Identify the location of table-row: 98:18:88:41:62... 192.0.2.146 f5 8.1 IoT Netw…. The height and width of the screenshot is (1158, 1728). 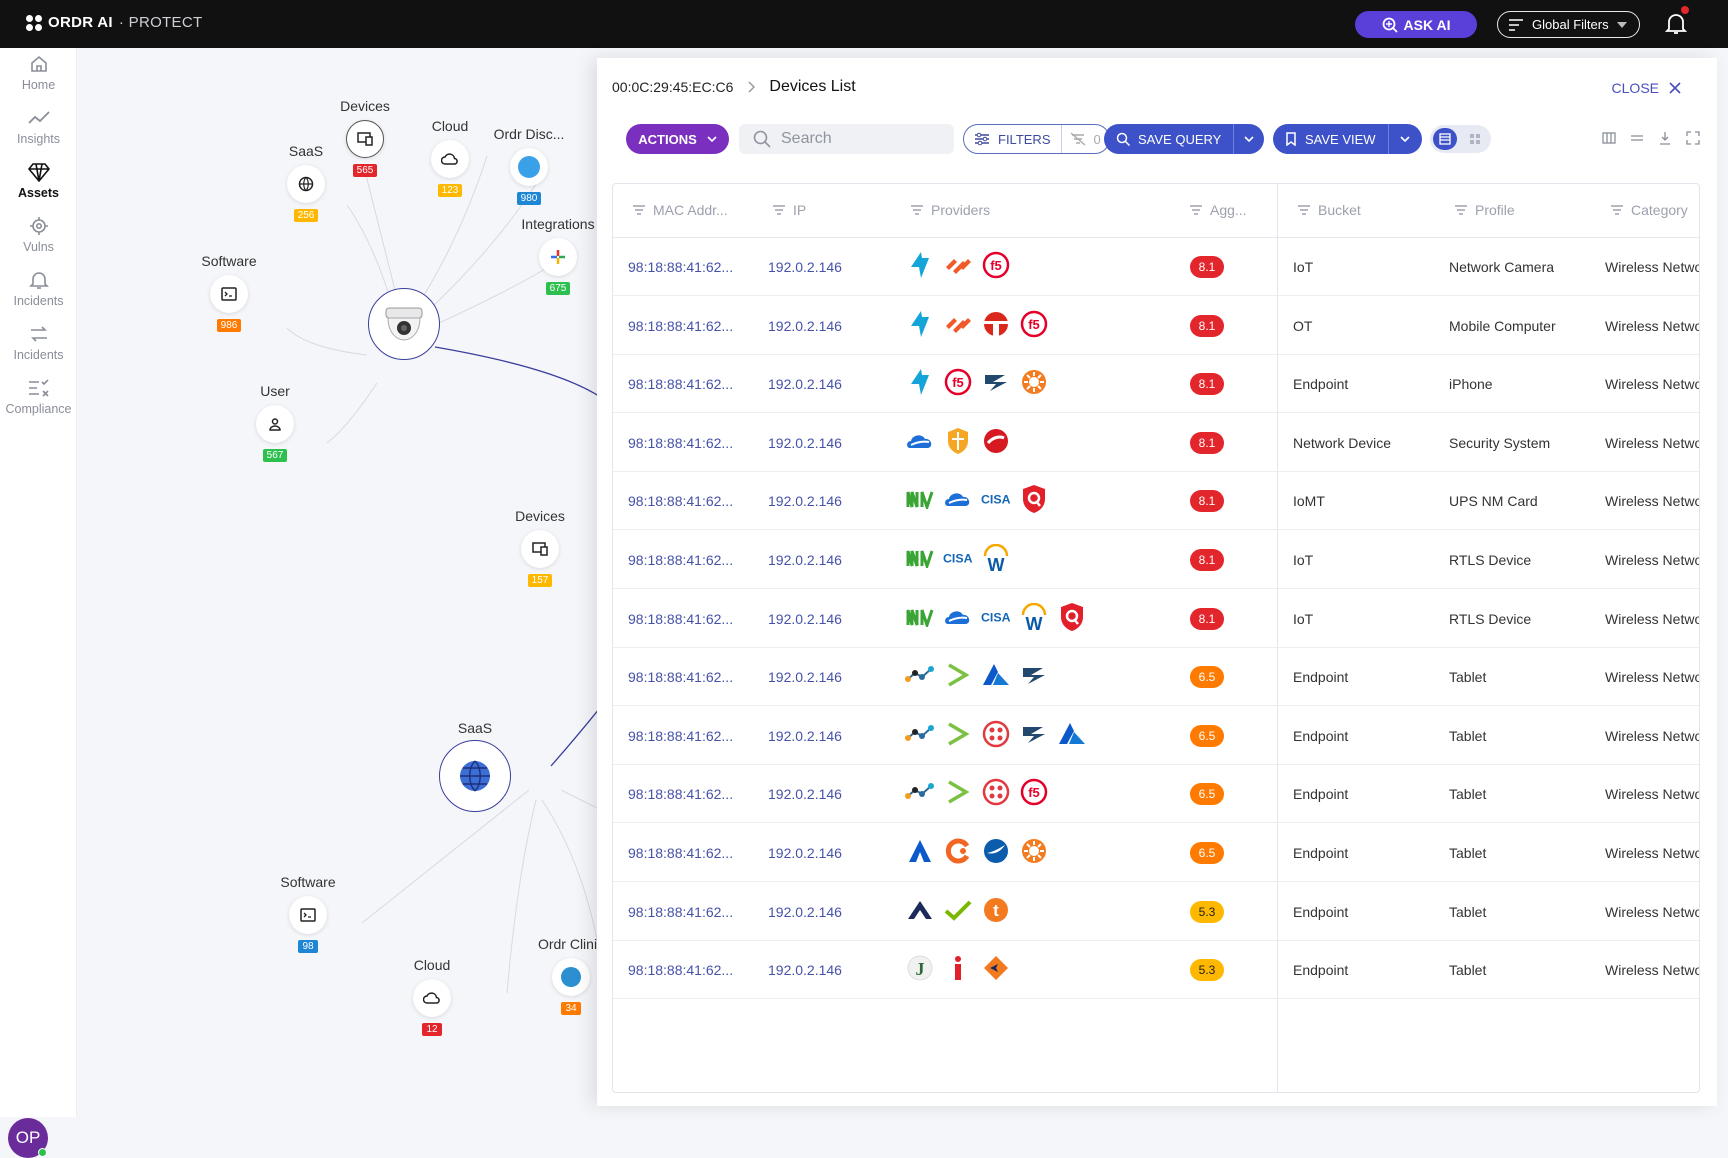
(1156, 267).